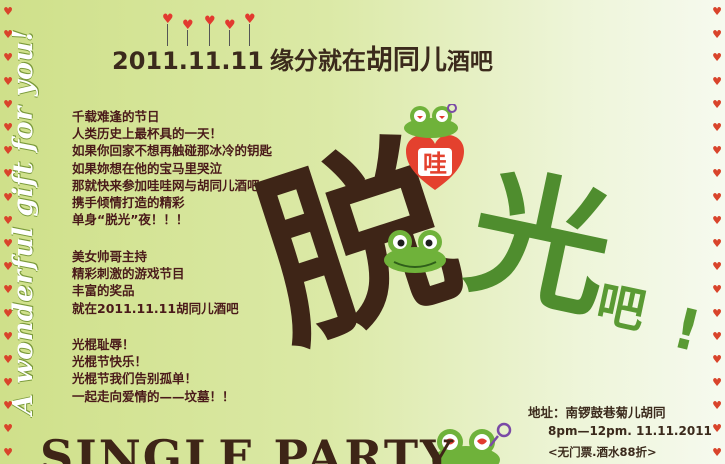 This screenshot has height=464, width=725. What do you see at coordinates (406, 60) in the screenshot?
I see `title-bar-name: 胡同儿` at bounding box center [406, 60].